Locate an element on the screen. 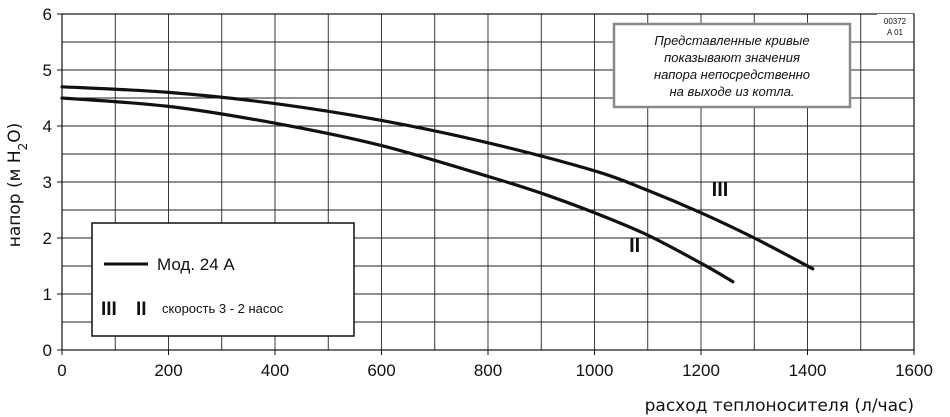 The image size is (950, 417). x-tick-label: 1000 is located at coordinates (595, 370).